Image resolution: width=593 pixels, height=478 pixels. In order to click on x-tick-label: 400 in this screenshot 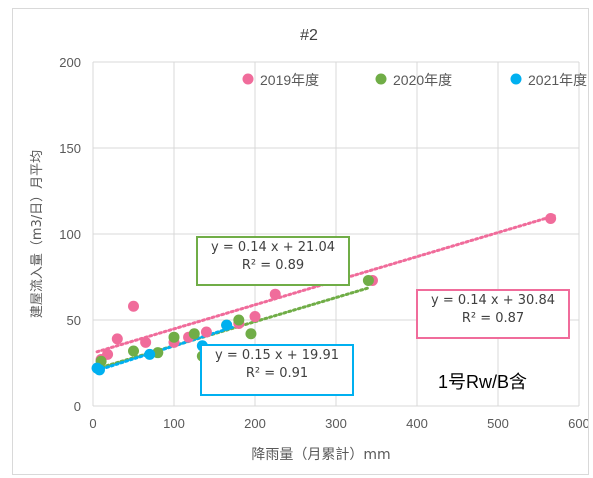, I will do `click(417, 423)`.